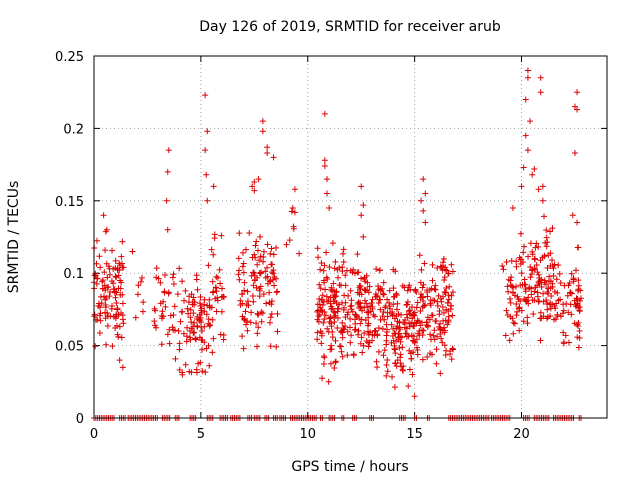  Describe the element at coordinates (69, 202) in the screenshot. I see `y-tick-label: 0.15` at that location.